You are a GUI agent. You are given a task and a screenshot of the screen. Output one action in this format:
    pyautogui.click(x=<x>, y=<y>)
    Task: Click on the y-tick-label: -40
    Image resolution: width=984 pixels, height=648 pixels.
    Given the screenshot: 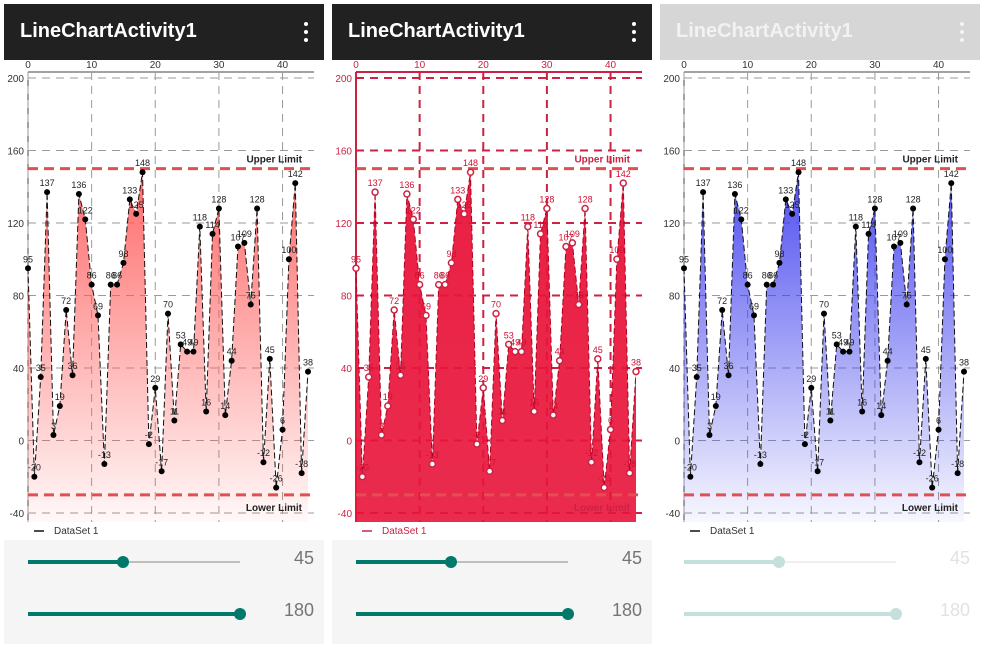 What is the action you would take?
    pyautogui.click(x=17, y=514)
    